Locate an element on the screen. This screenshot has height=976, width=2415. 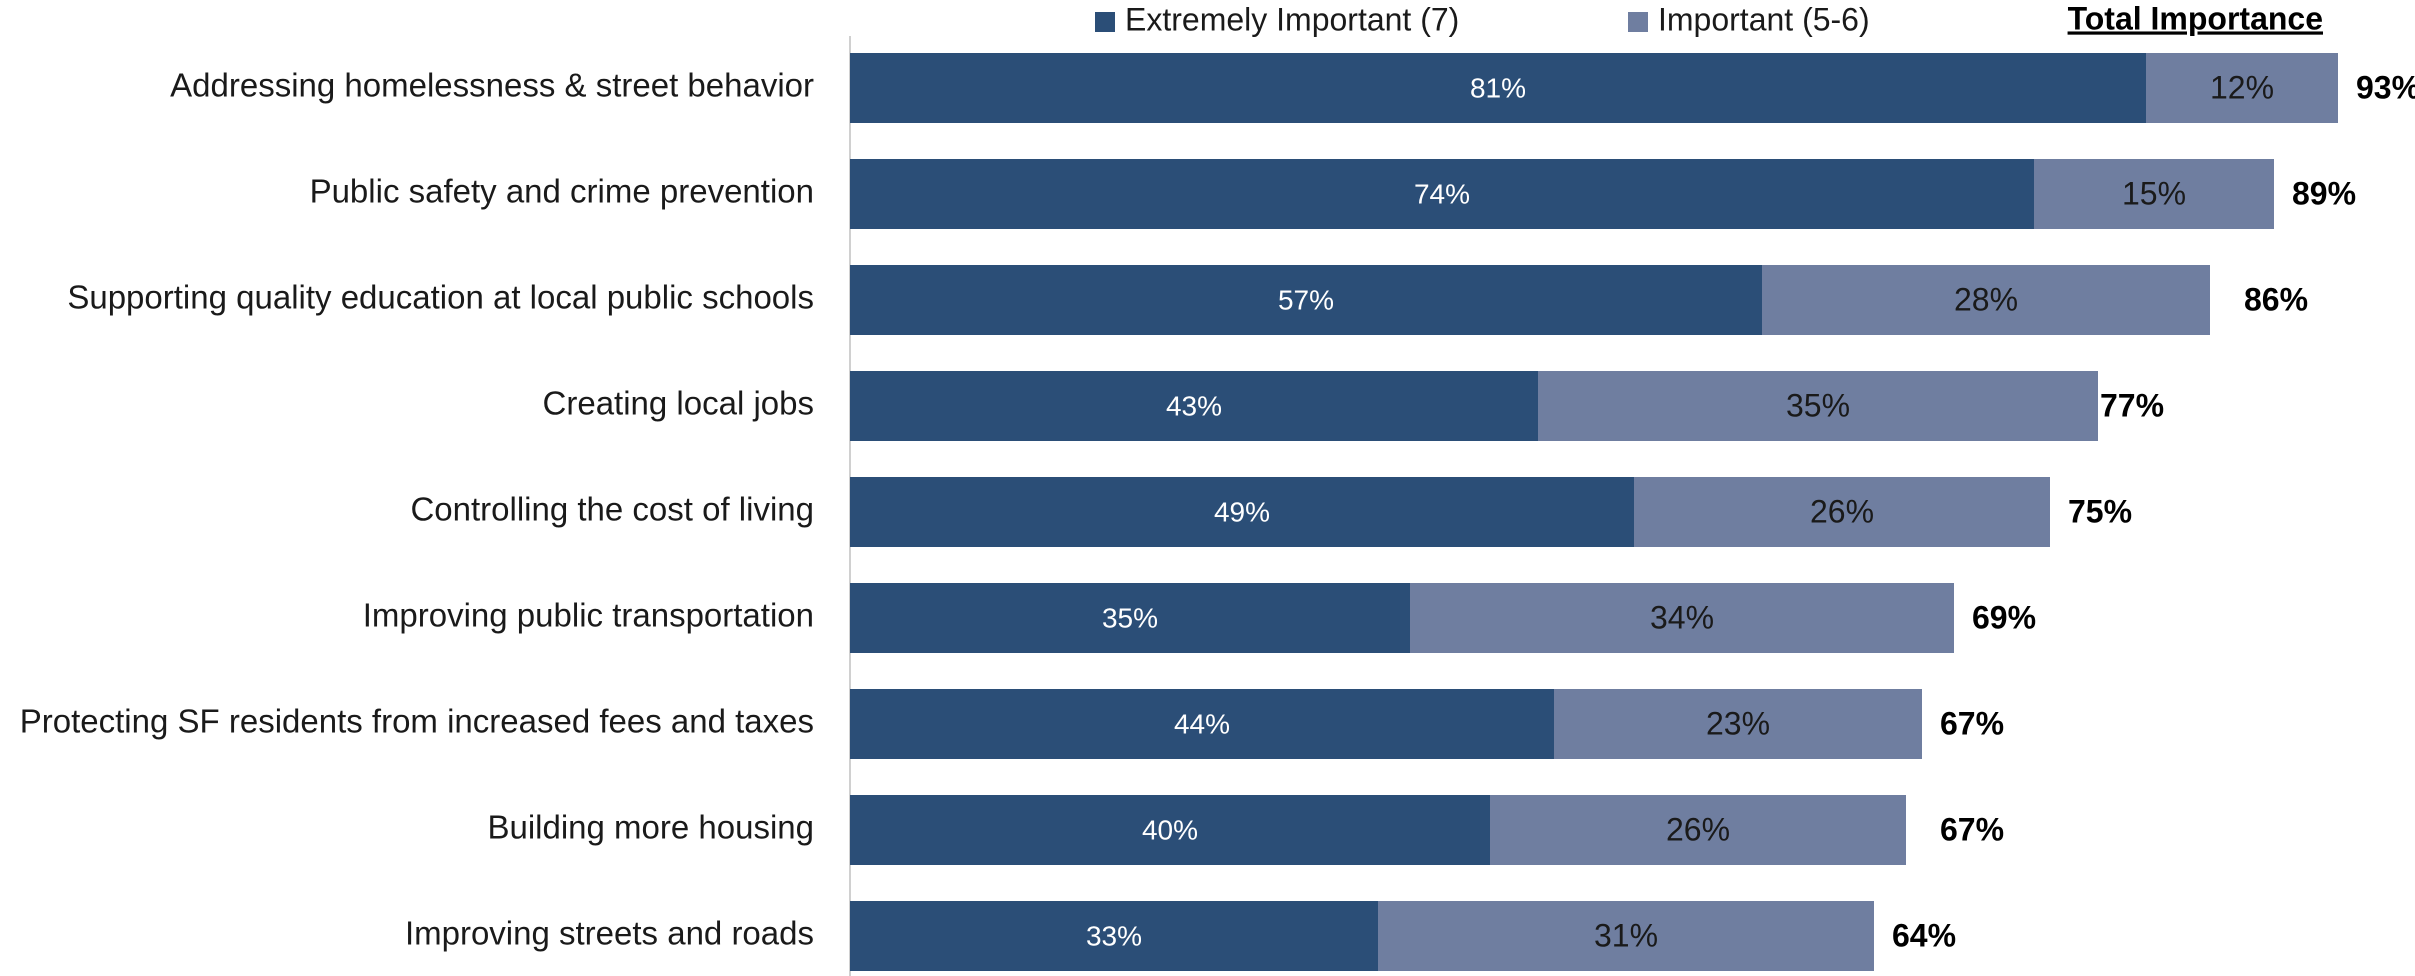
total-label: 69% is located at coordinates (2004, 617).